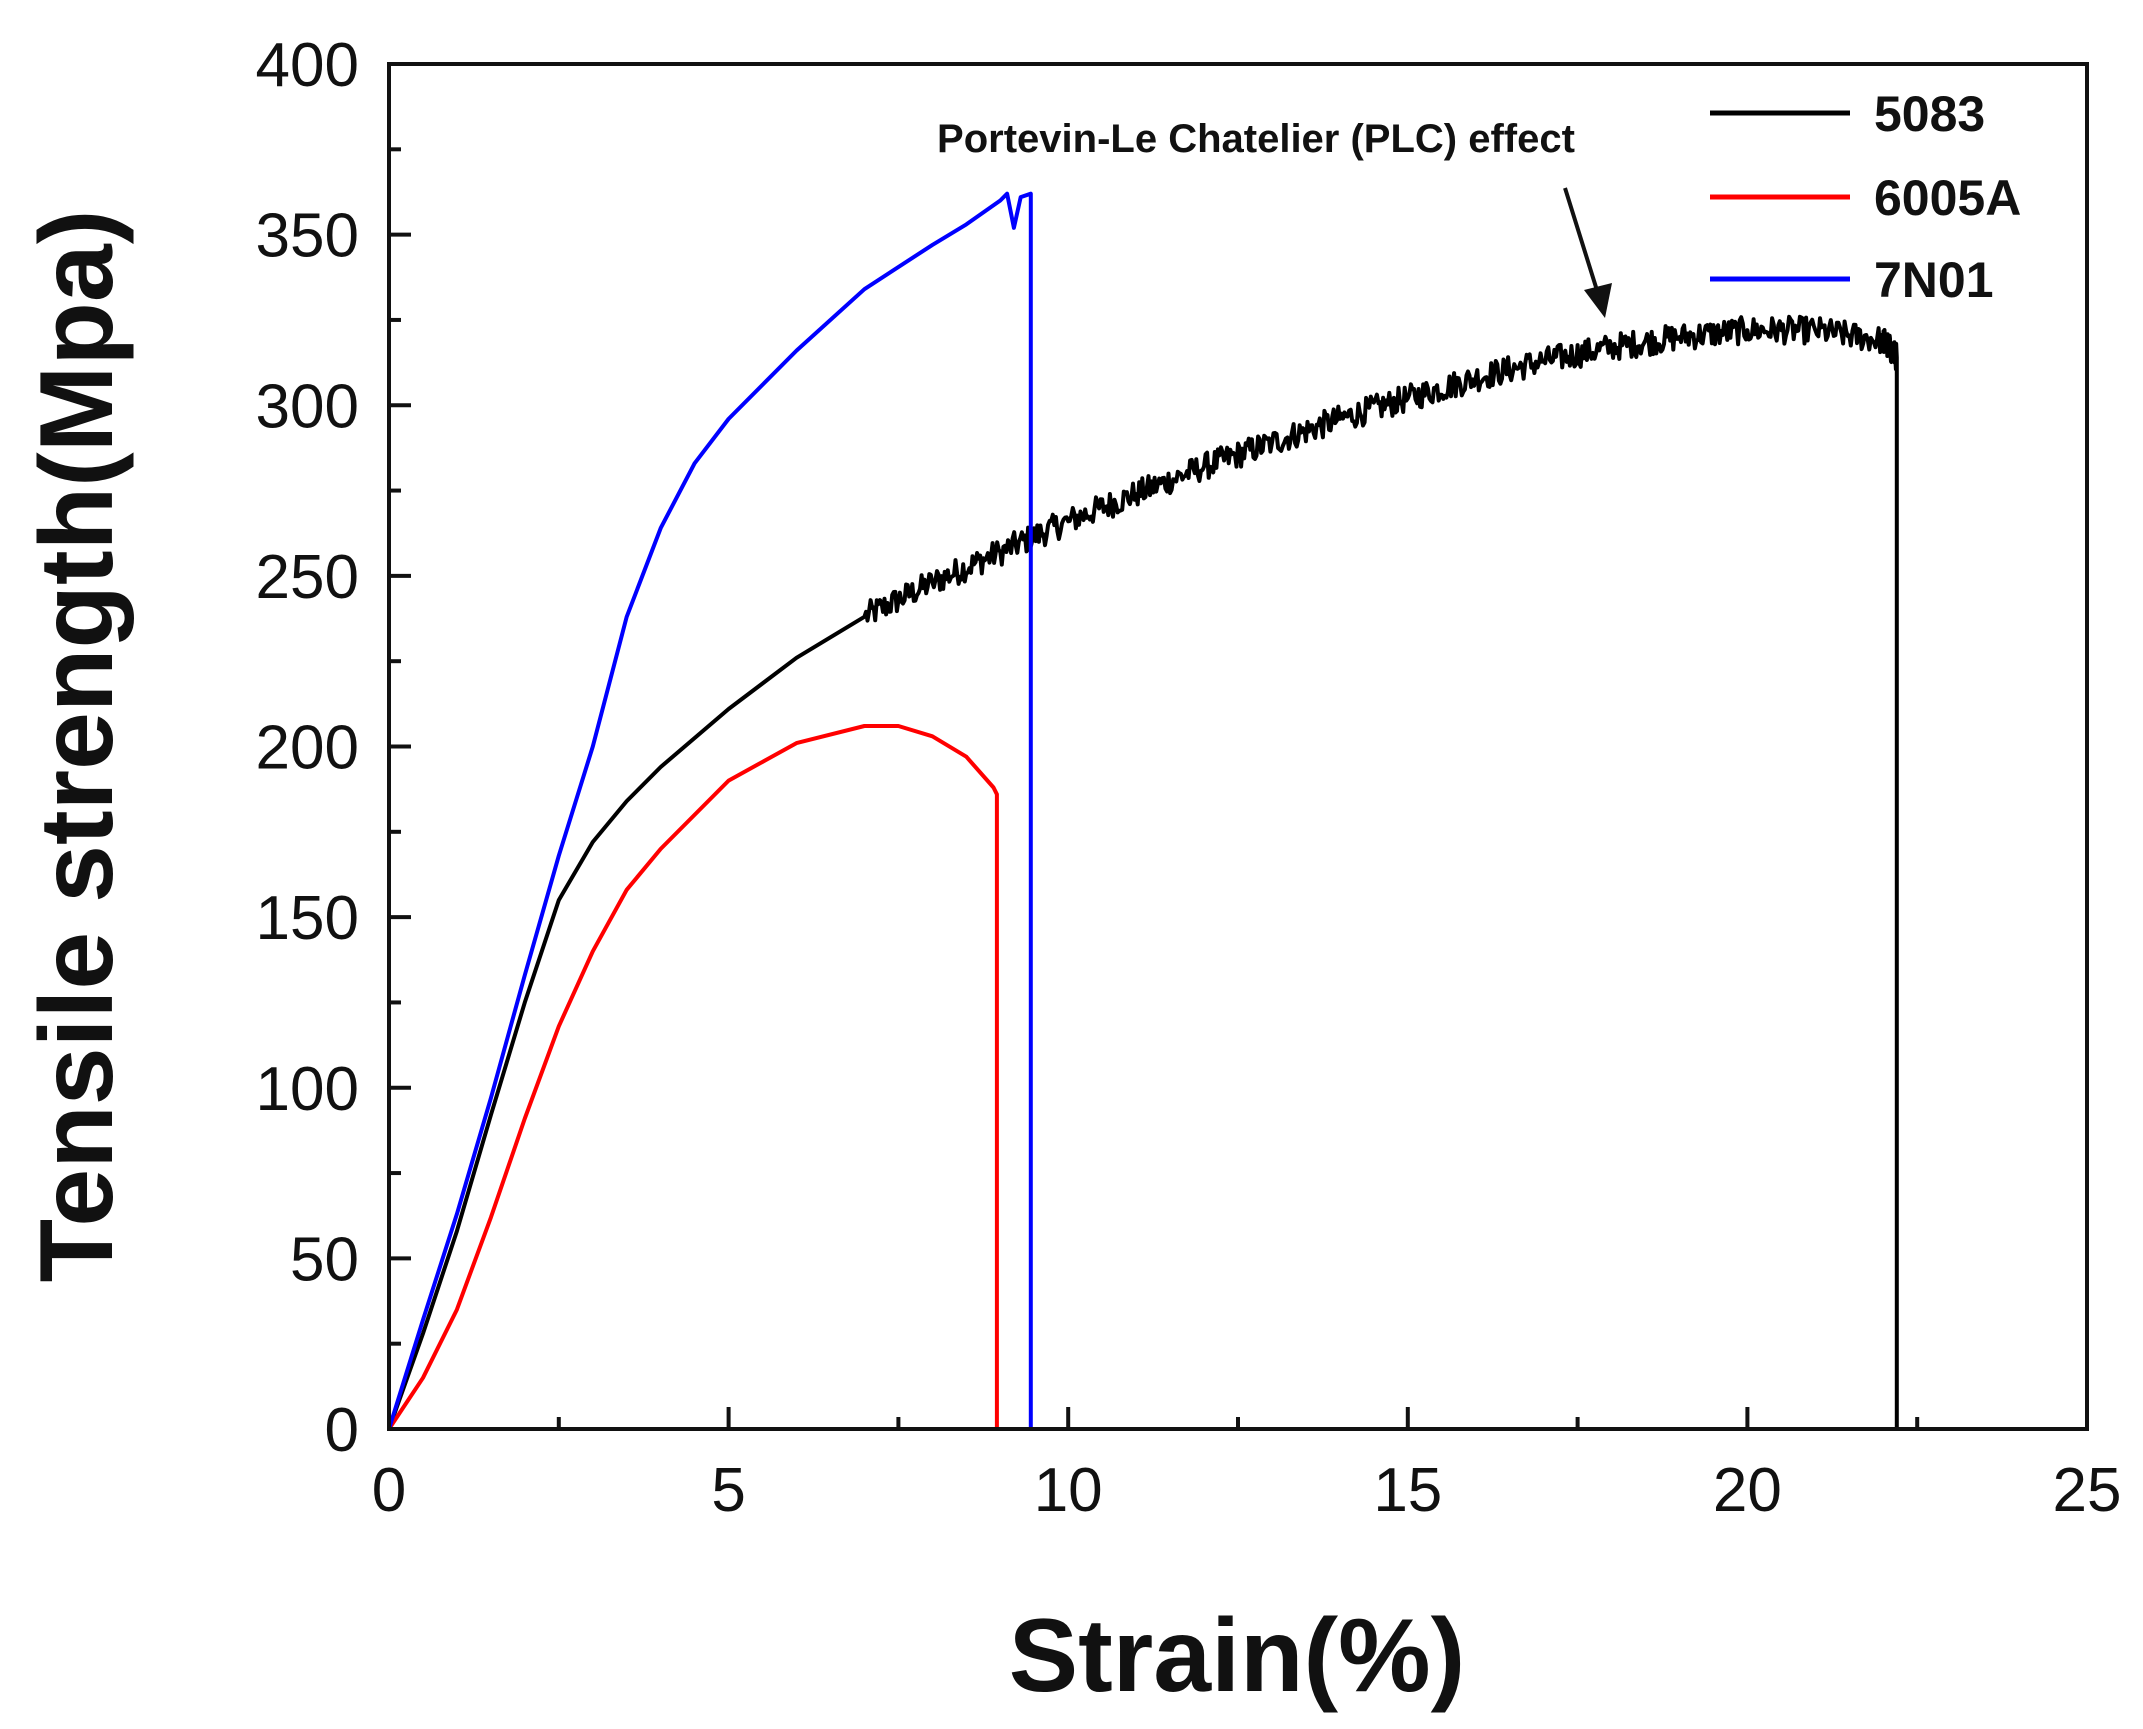  What do you see at coordinates (2087, 1490) in the screenshot?
I see `x-tick-label-25: 25` at bounding box center [2087, 1490].